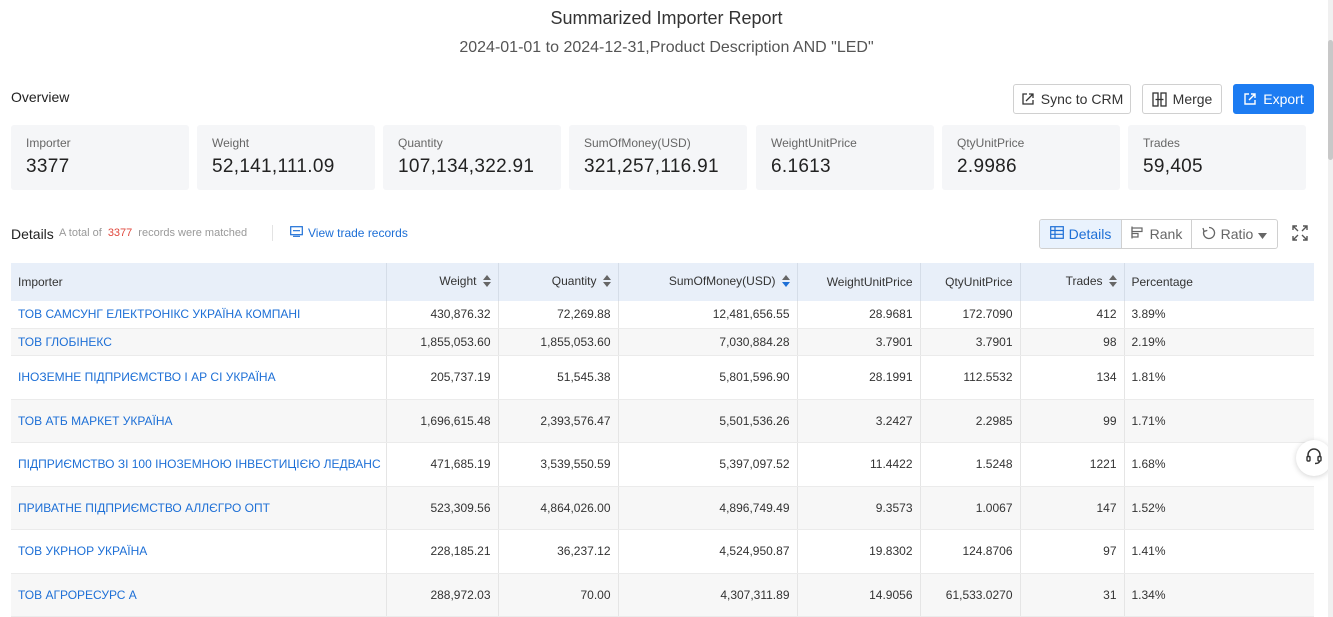  What do you see at coordinates (1028, 99) in the screenshot?
I see `sync-icon` at bounding box center [1028, 99].